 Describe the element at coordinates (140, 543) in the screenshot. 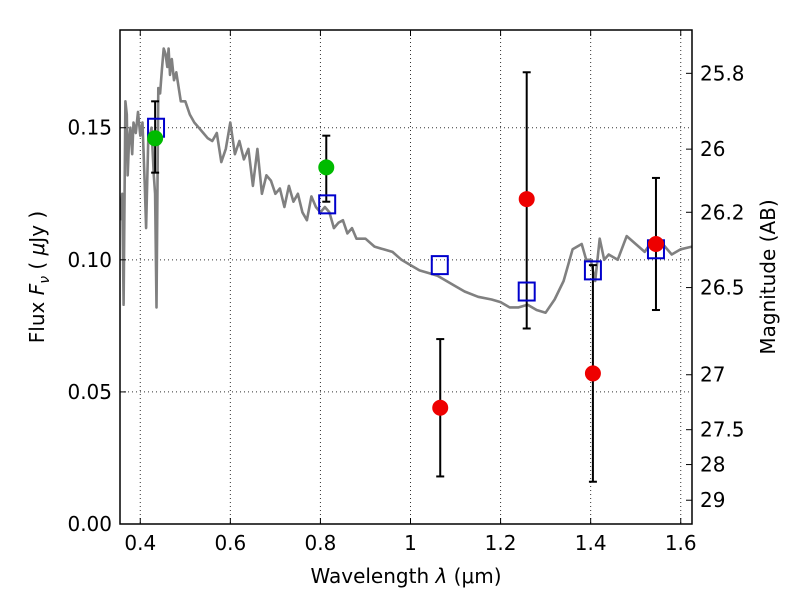

I see `x-tick-label: 0.4` at that location.